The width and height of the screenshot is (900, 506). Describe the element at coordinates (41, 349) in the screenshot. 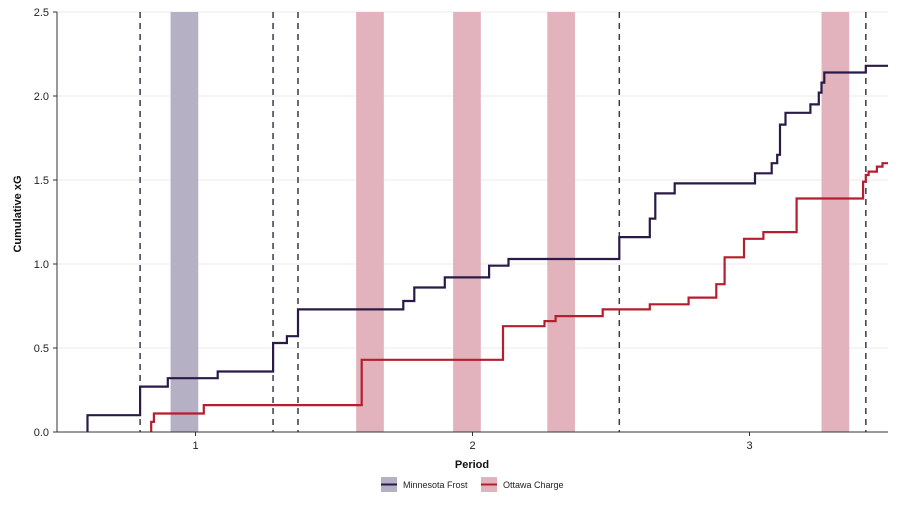

I see `y-tick-label: 0.5` at that location.